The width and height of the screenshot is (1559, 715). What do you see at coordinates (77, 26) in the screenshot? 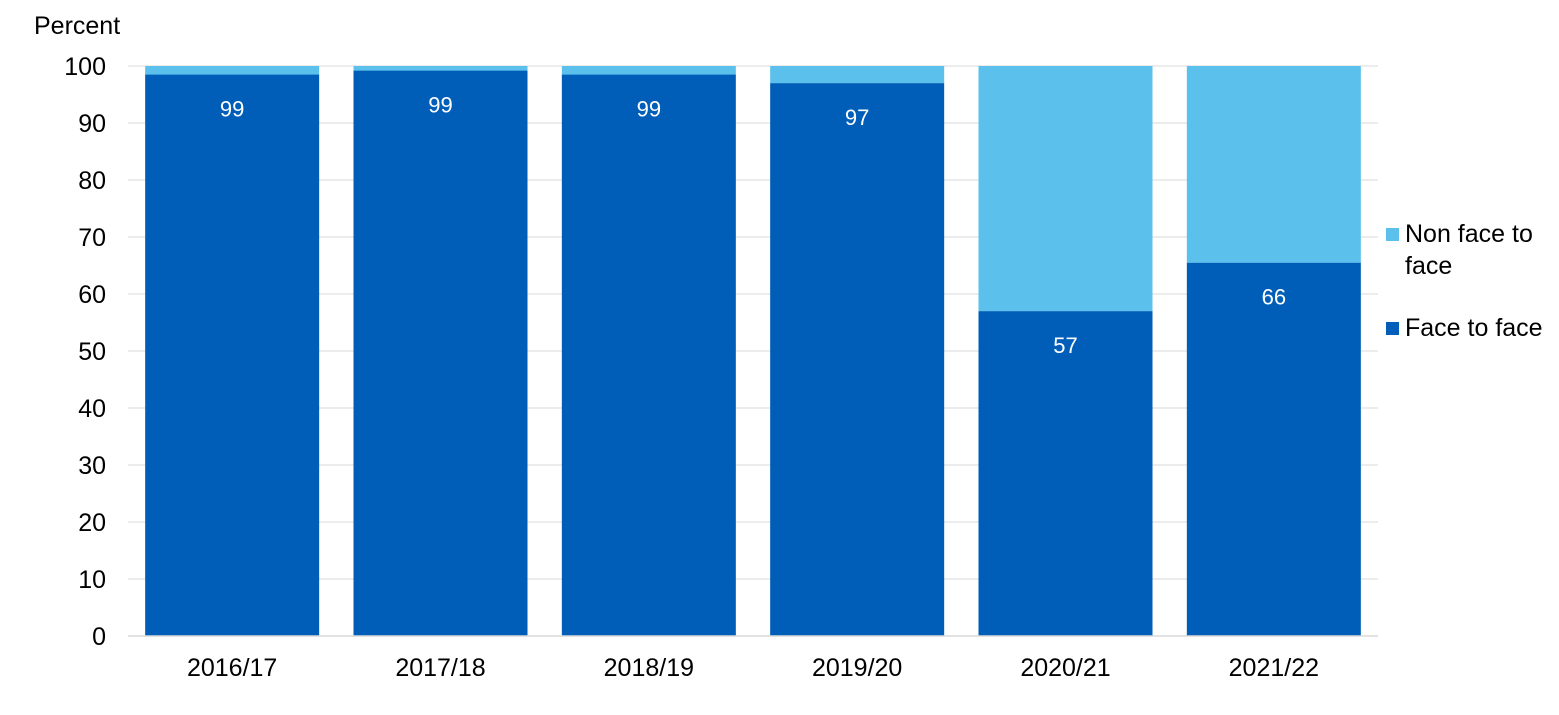
I see `y-axis-title: Percent` at bounding box center [77, 26].